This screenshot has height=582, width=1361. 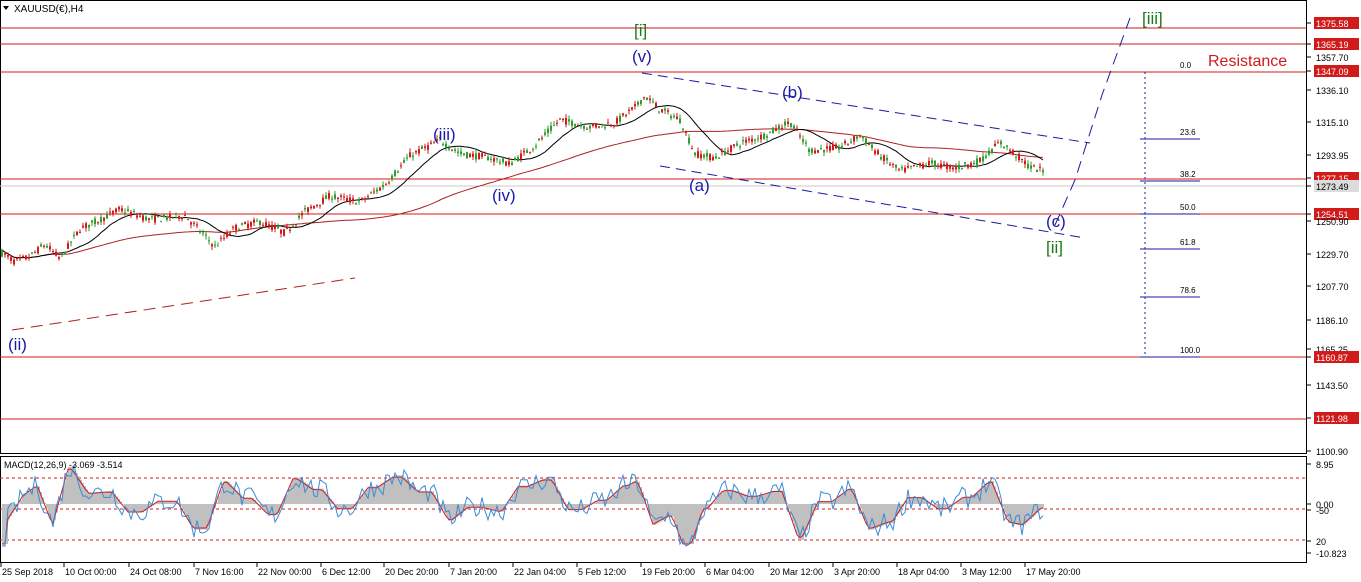 What do you see at coordinates (792, 92) in the screenshot?
I see `wave-label: (b)` at bounding box center [792, 92].